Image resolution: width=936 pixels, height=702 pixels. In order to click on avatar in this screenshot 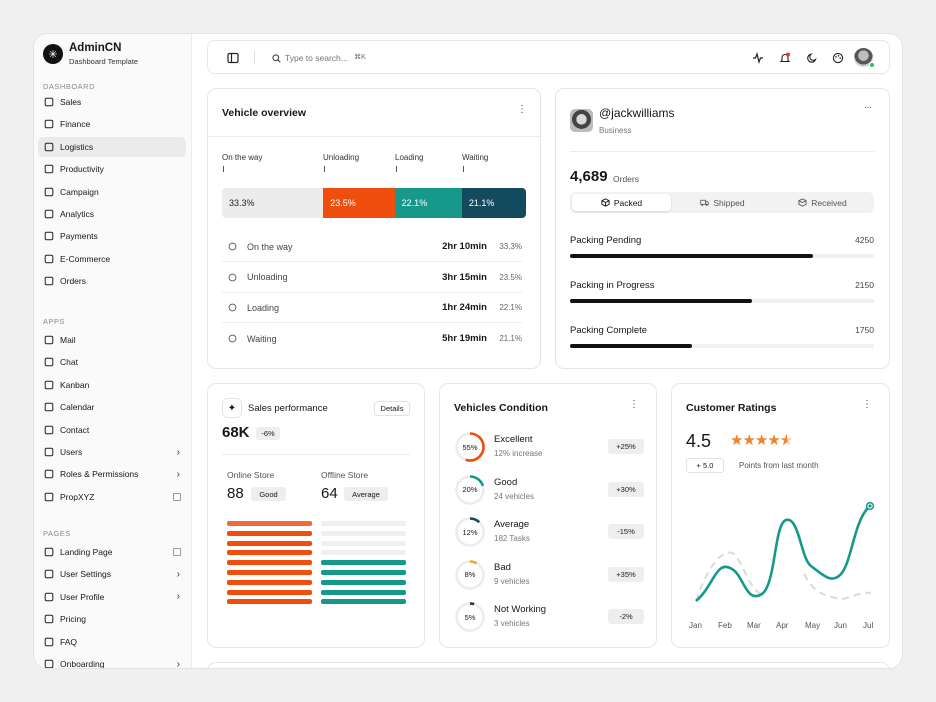, I will do `click(864, 58)`.